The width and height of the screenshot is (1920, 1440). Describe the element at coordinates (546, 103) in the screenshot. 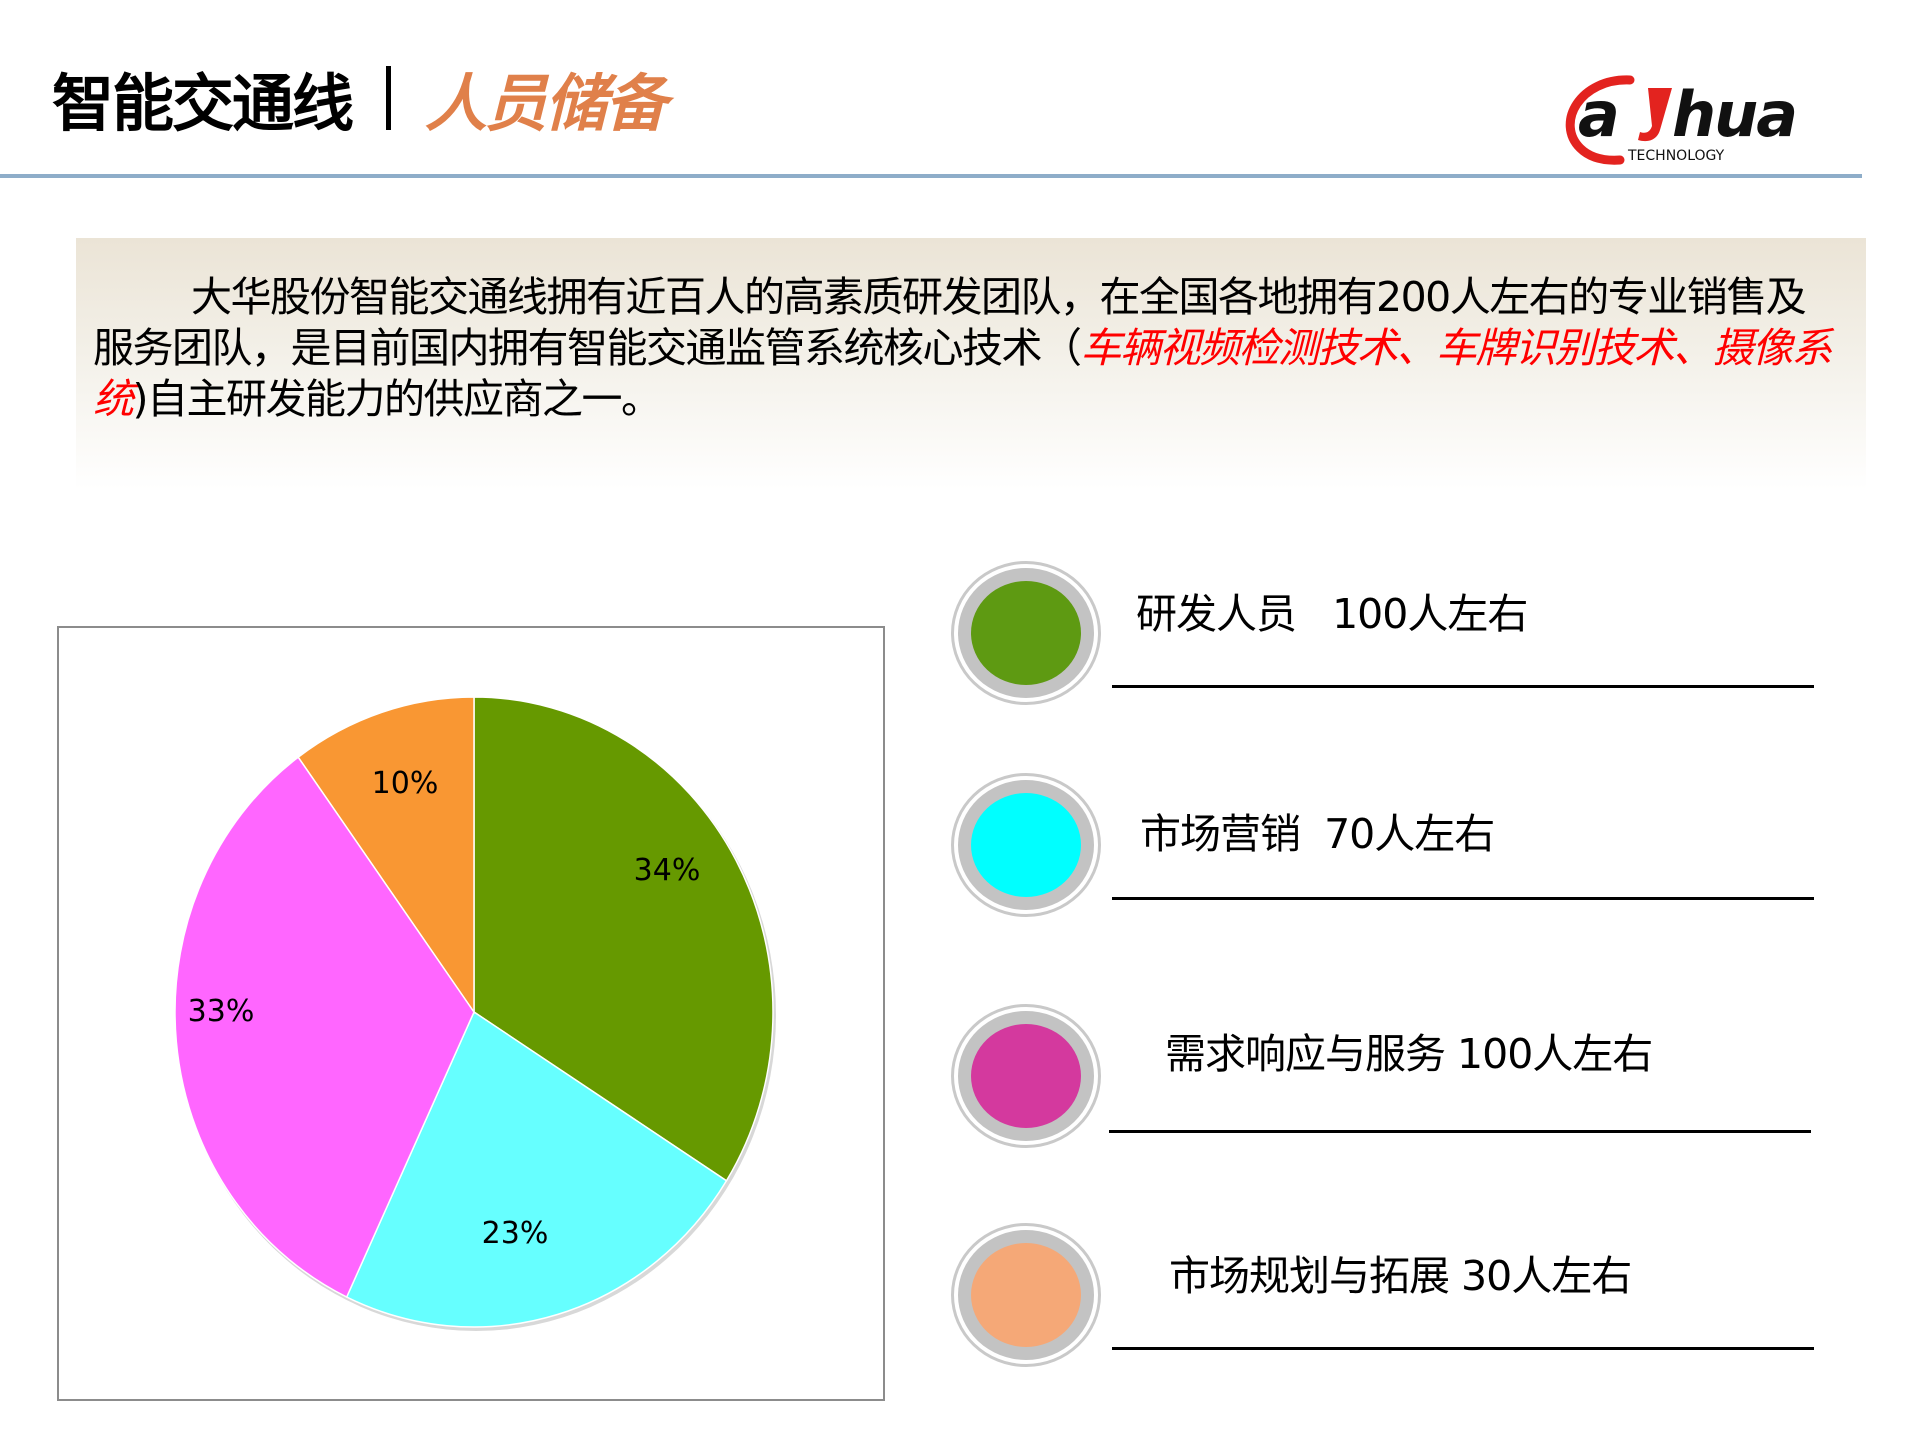

I see `title-sub: 人员储备` at that location.